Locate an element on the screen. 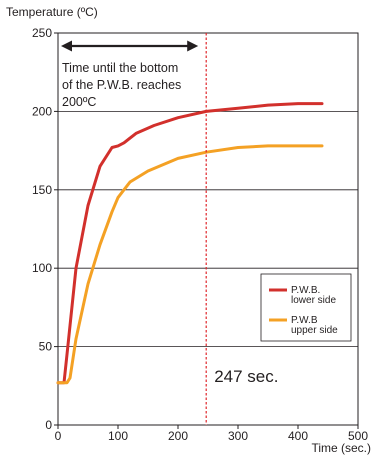  y-tick-label: 100 is located at coordinates (42, 268).